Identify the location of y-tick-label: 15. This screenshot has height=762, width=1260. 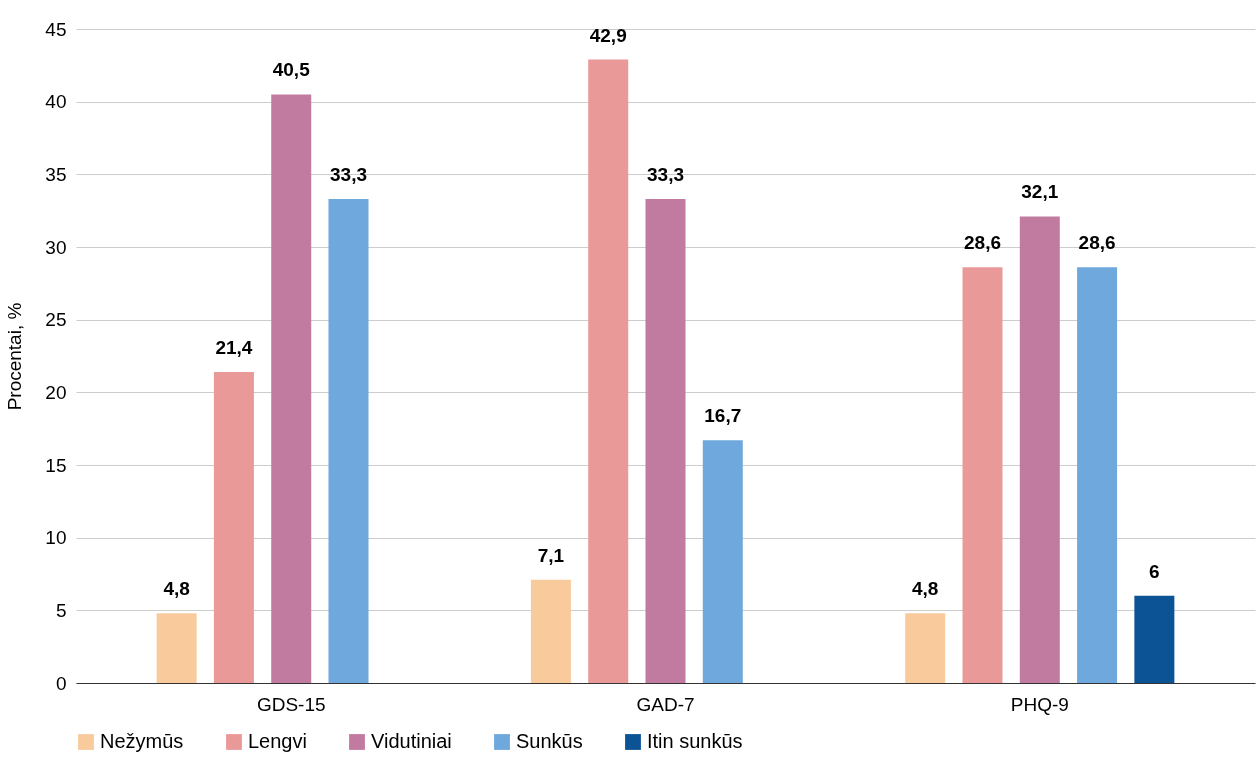
(56, 465).